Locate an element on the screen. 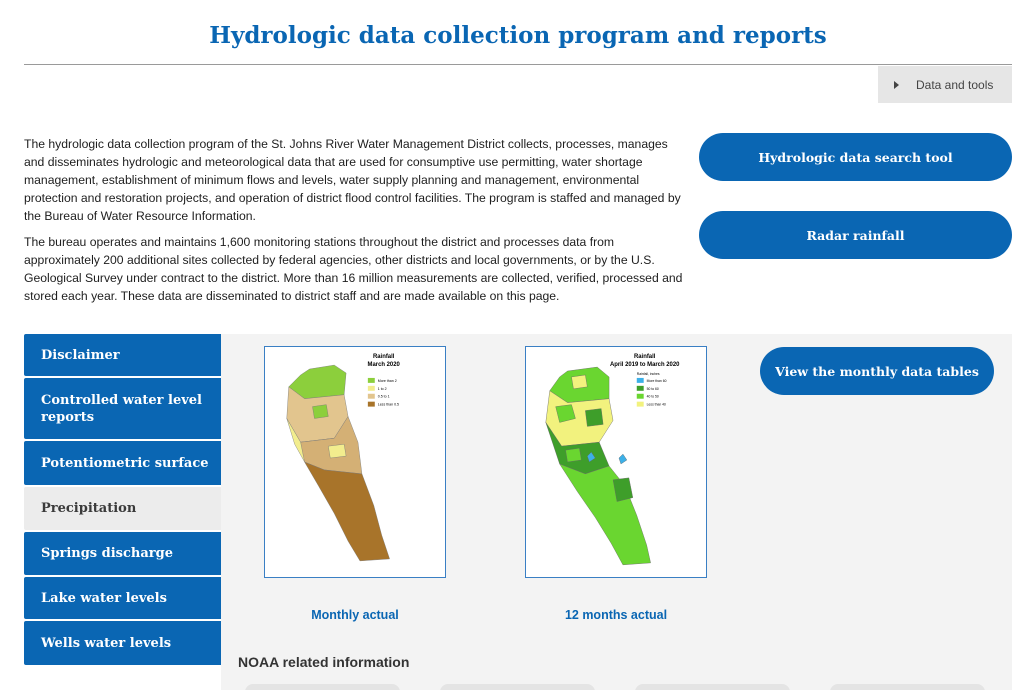 The image size is (1024, 690). svg-text: Less than 0.5 is located at coordinates (388, 405).